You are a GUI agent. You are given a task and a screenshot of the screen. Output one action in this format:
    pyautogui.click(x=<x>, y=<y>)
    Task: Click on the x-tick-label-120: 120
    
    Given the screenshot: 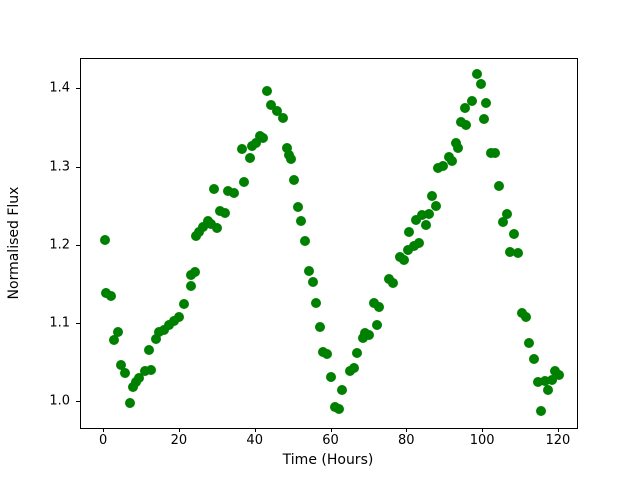 What is the action you would take?
    pyautogui.click(x=558, y=440)
    